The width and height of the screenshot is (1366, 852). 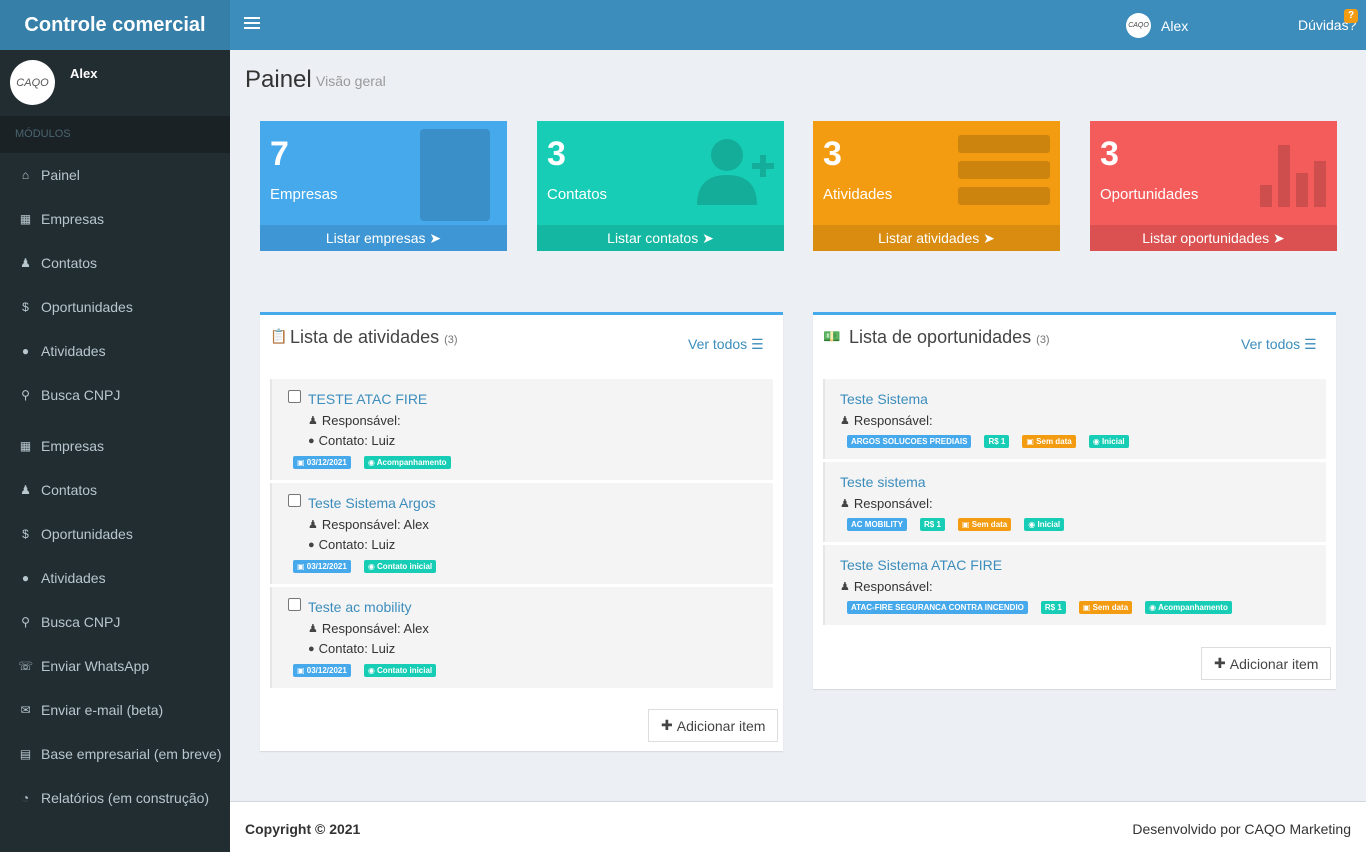 I want to click on stat-label: Atividades, so click(x=858, y=194).